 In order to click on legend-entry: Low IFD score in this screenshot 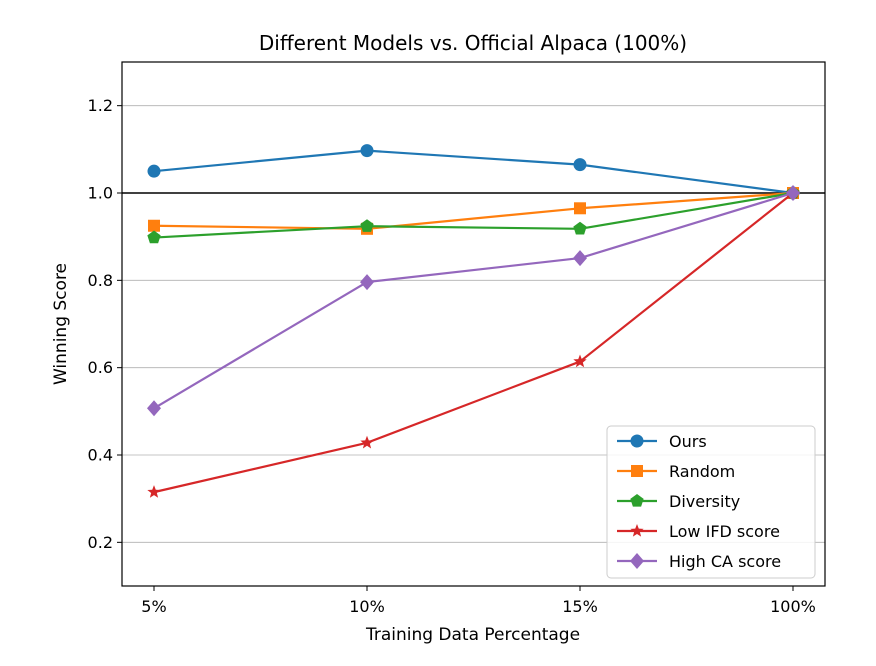, I will do `click(698, 531)`.